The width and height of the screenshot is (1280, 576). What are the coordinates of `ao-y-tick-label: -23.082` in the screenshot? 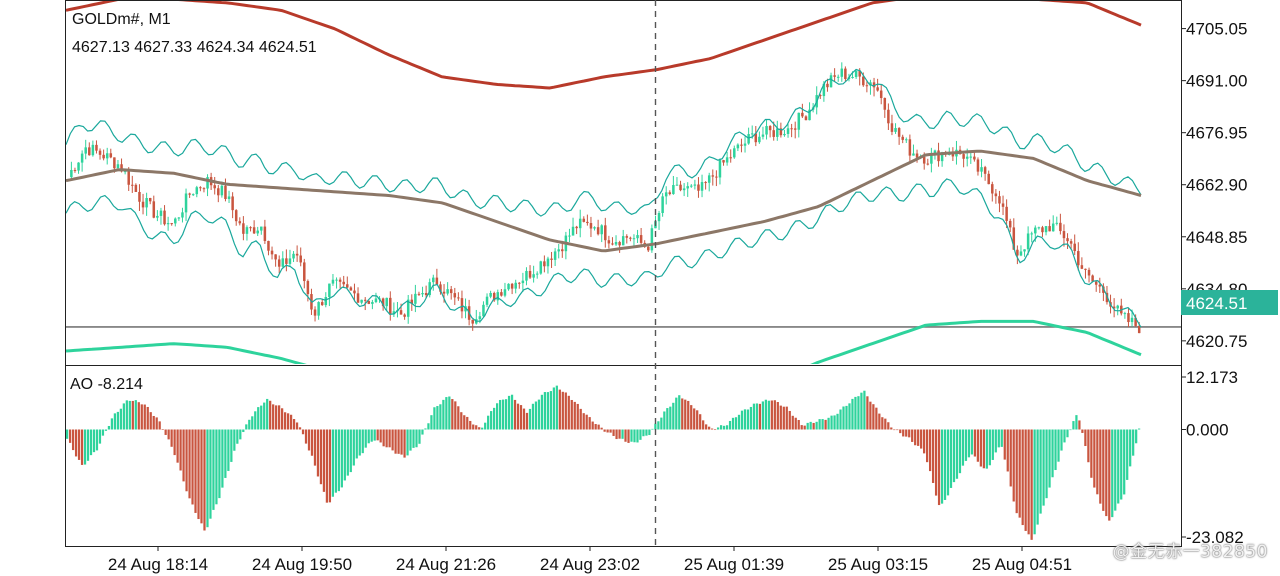 It's located at (1215, 537).